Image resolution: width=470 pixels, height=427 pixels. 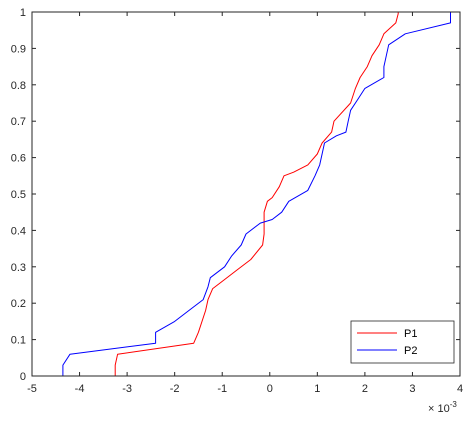 I want to click on y-tick-label: 0.5, so click(x=18, y=195).